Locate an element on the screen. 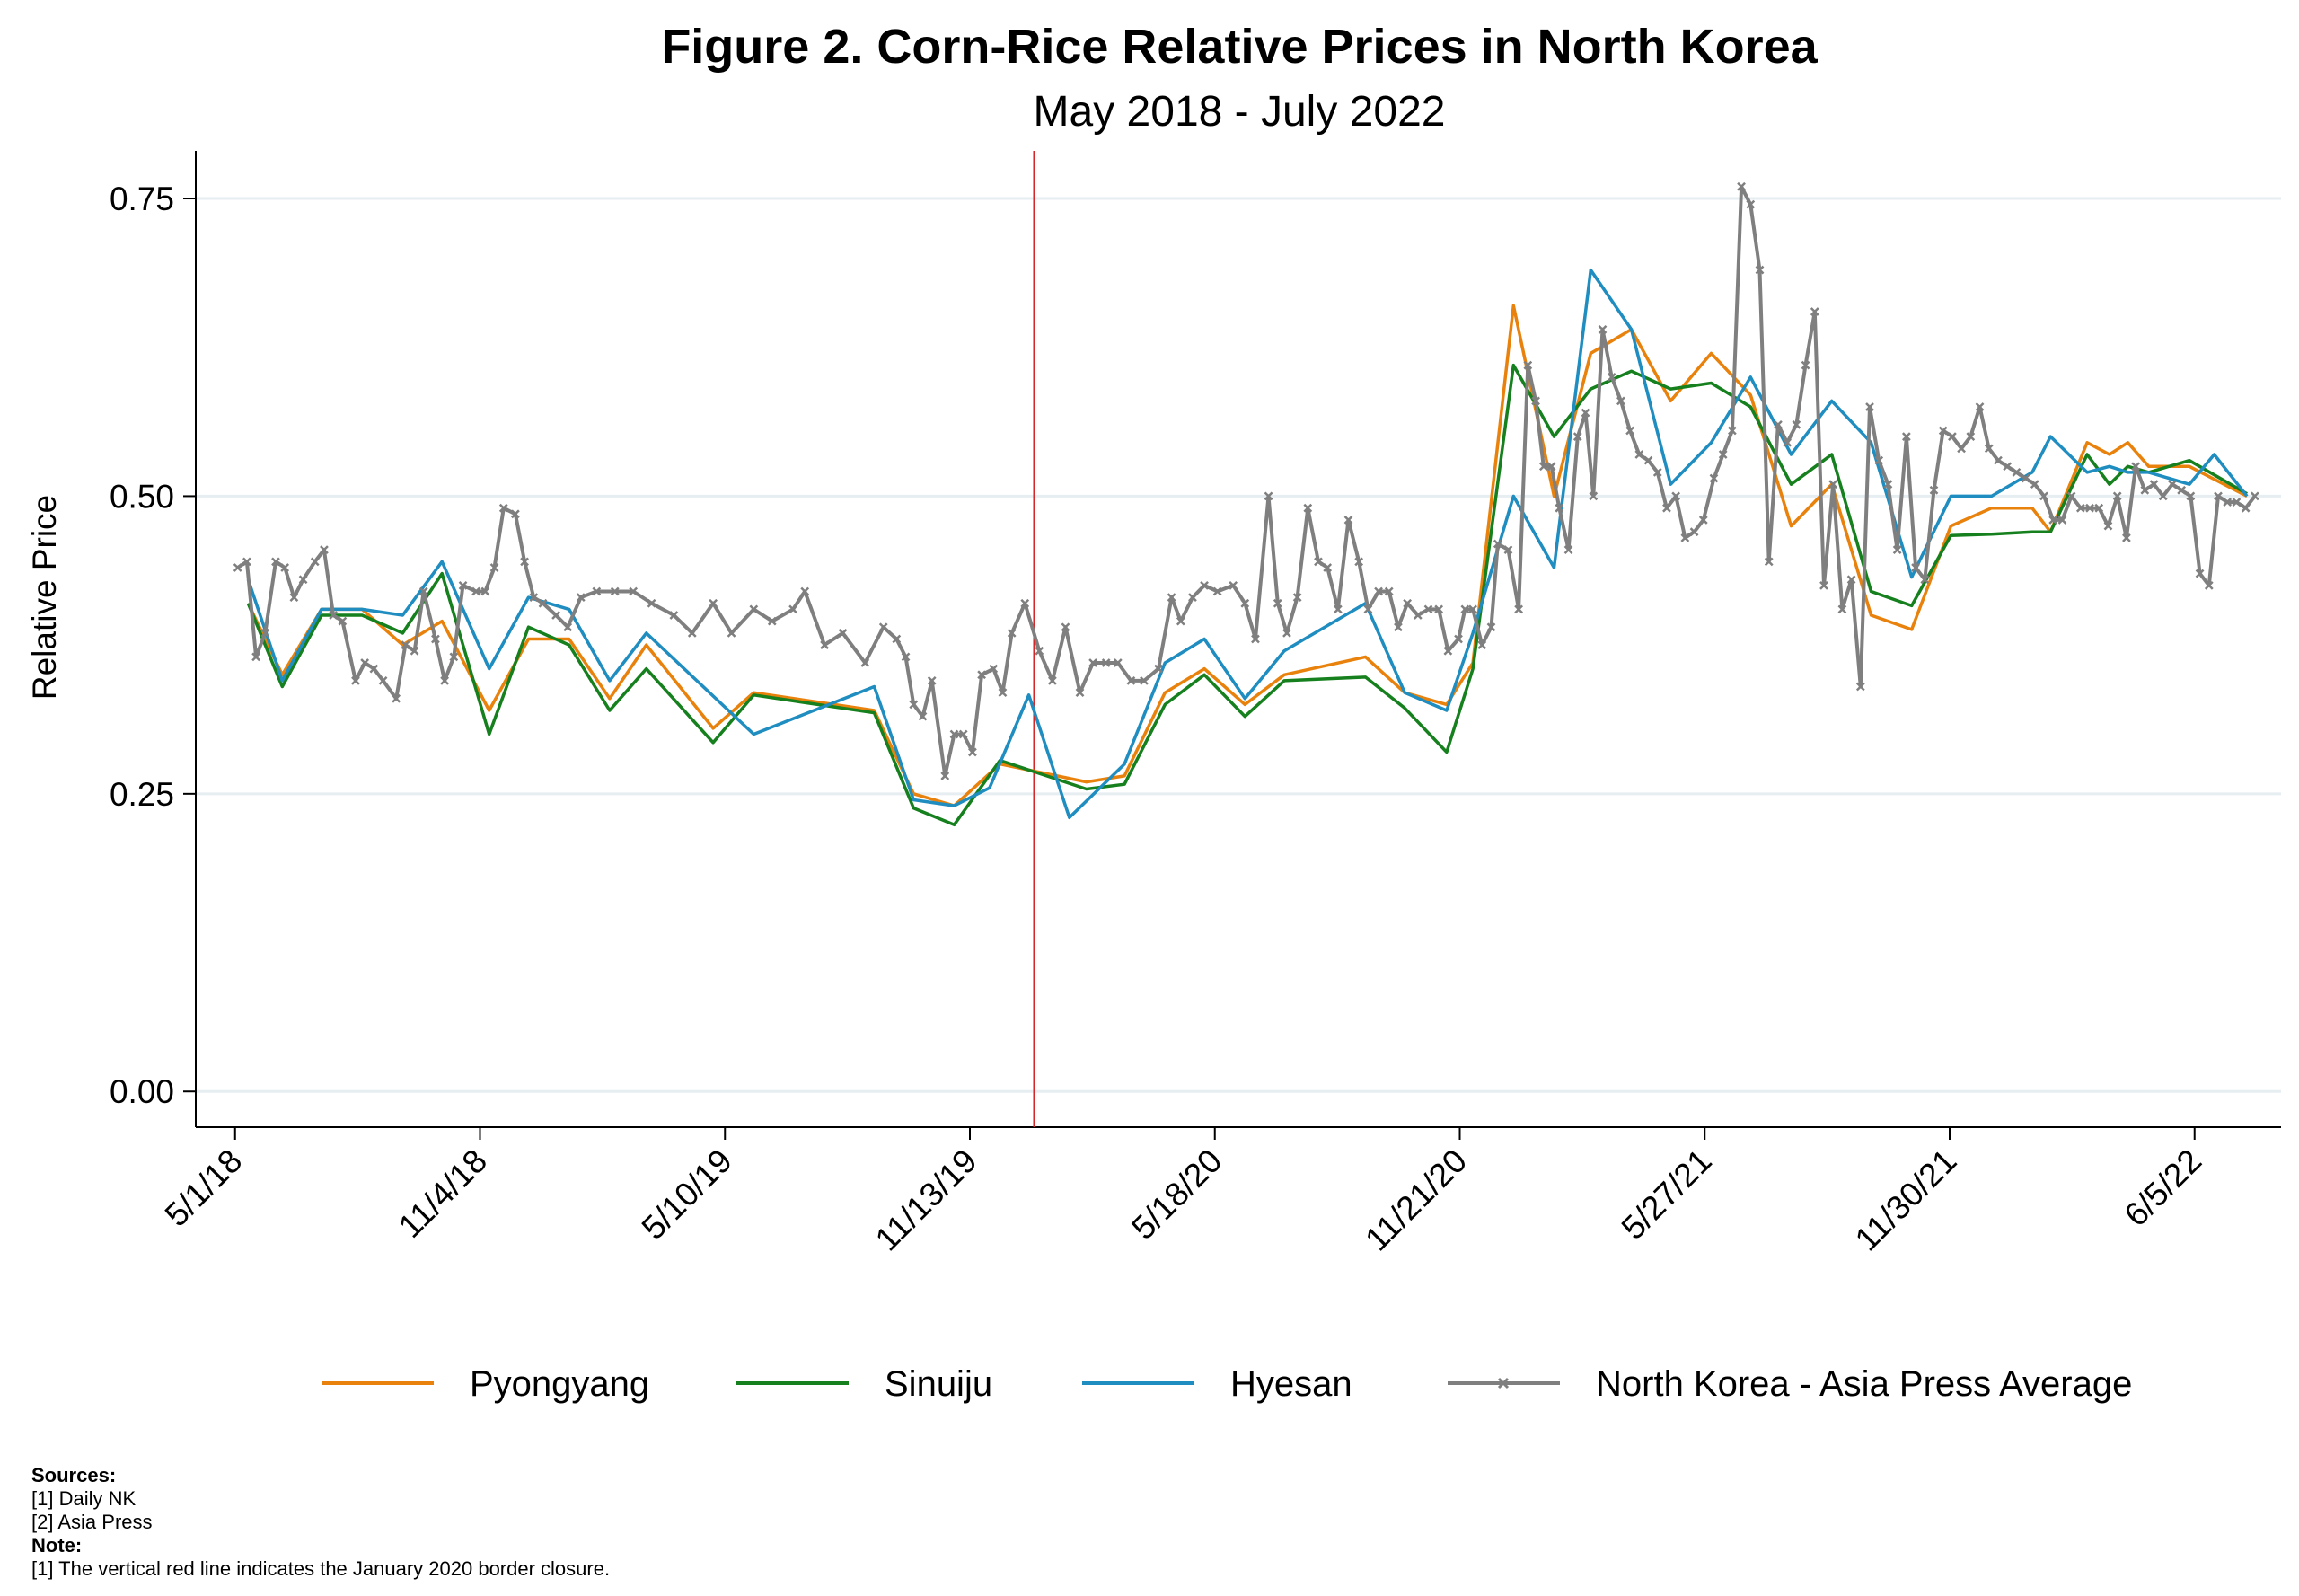  legend-label: Hyesan is located at coordinates (1291, 1384).